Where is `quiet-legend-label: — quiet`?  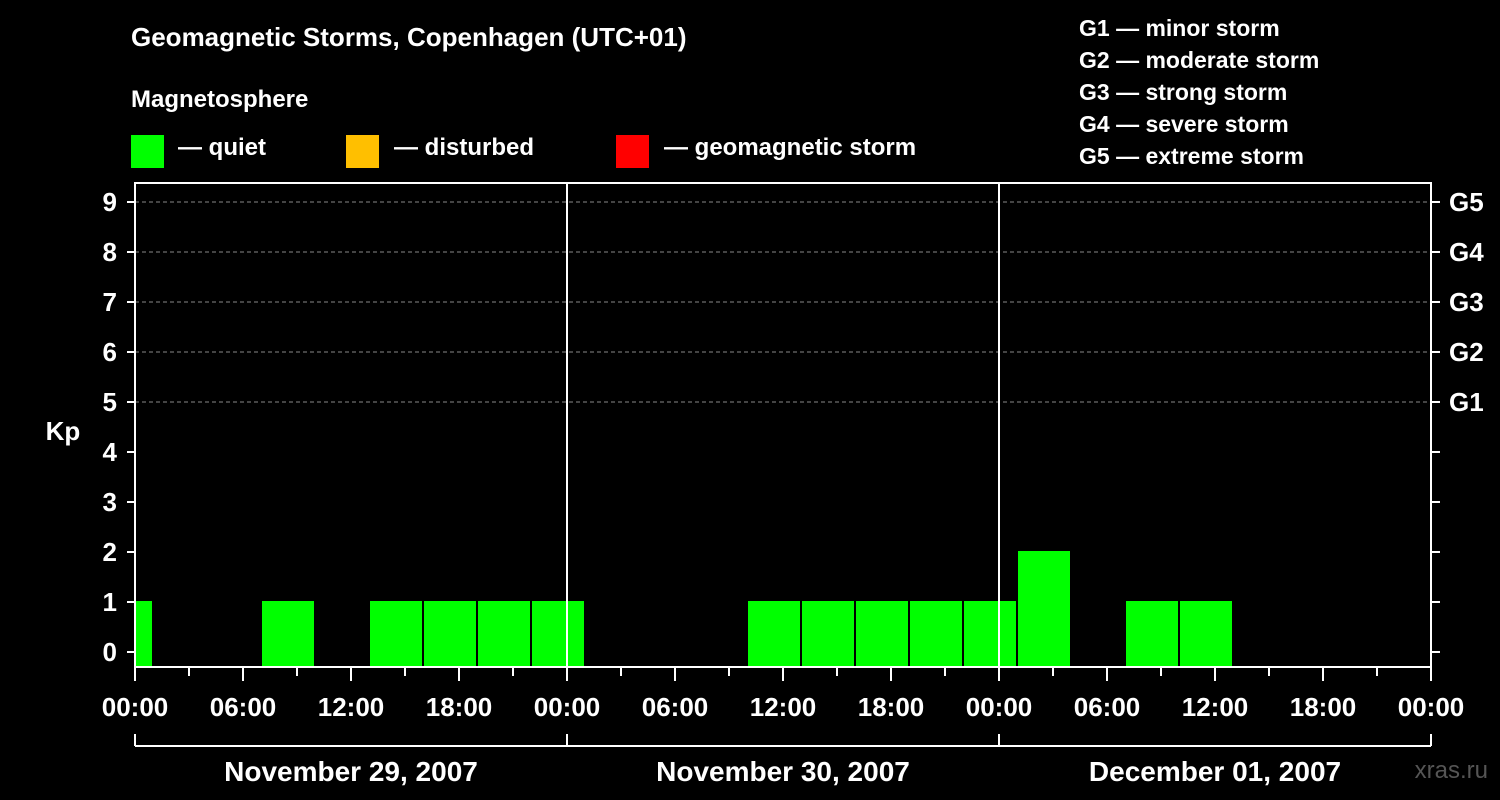
quiet-legend-label: — quiet is located at coordinates (222, 147).